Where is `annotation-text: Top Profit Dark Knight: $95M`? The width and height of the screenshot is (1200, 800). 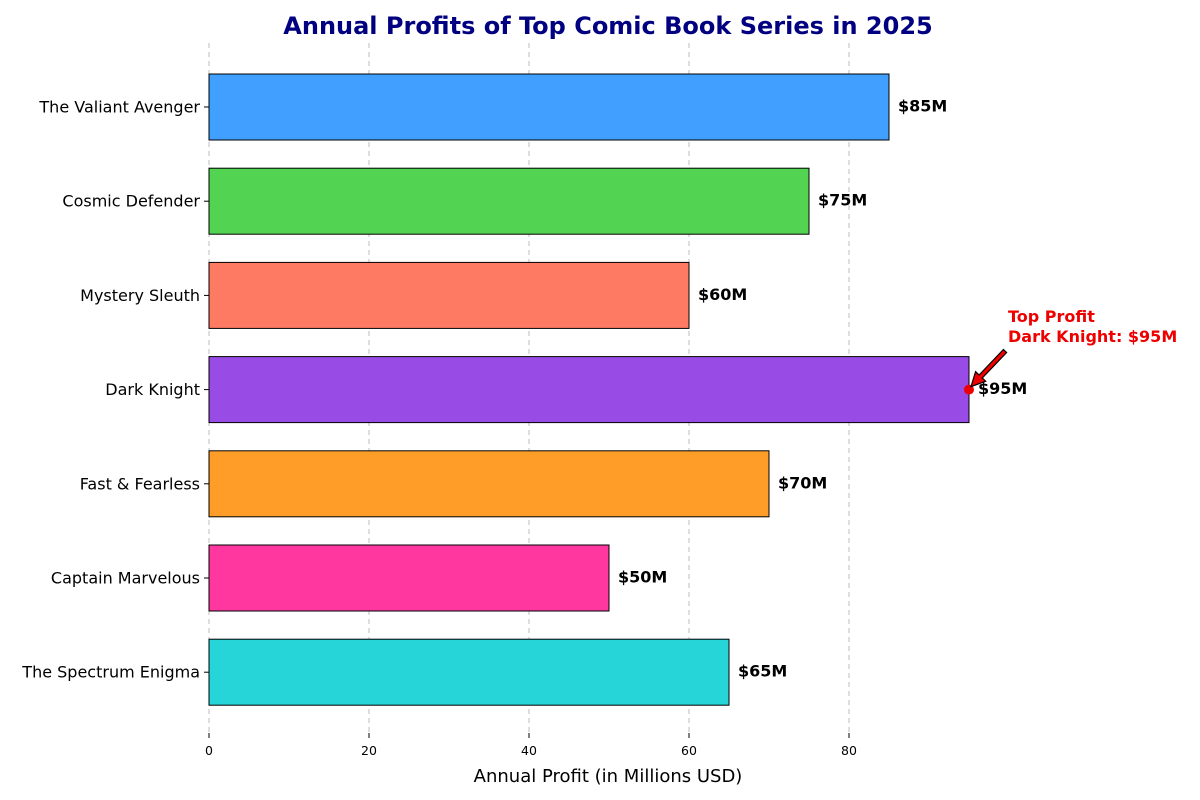
annotation-text: Top Profit Dark Knight: $95M is located at coordinates (1092, 326).